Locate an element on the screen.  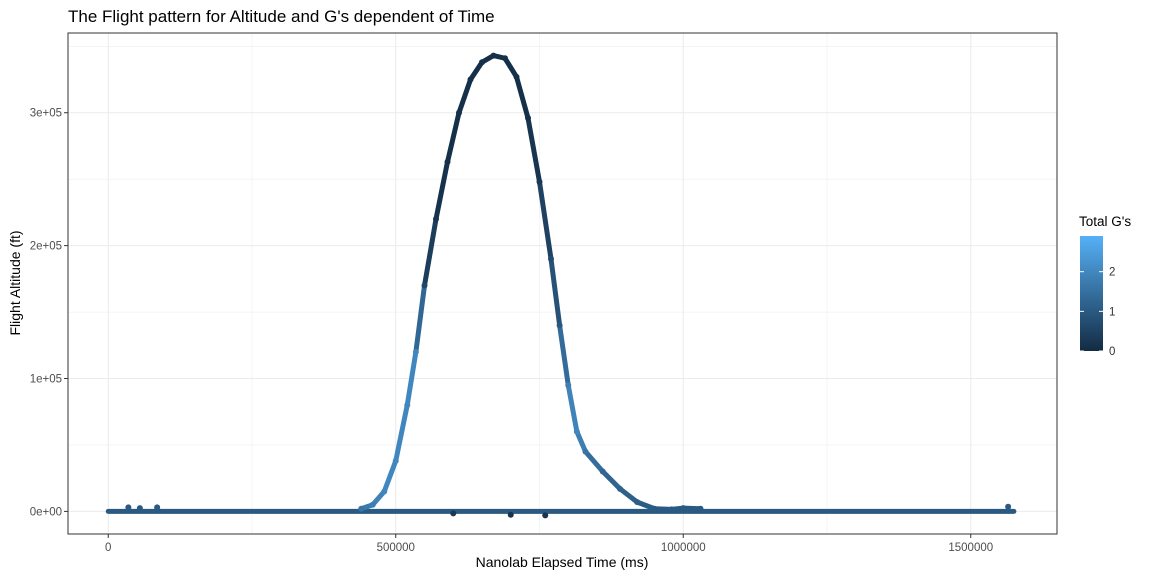
legend-ticks: 0 1 2 is located at coordinates (1097, 312).